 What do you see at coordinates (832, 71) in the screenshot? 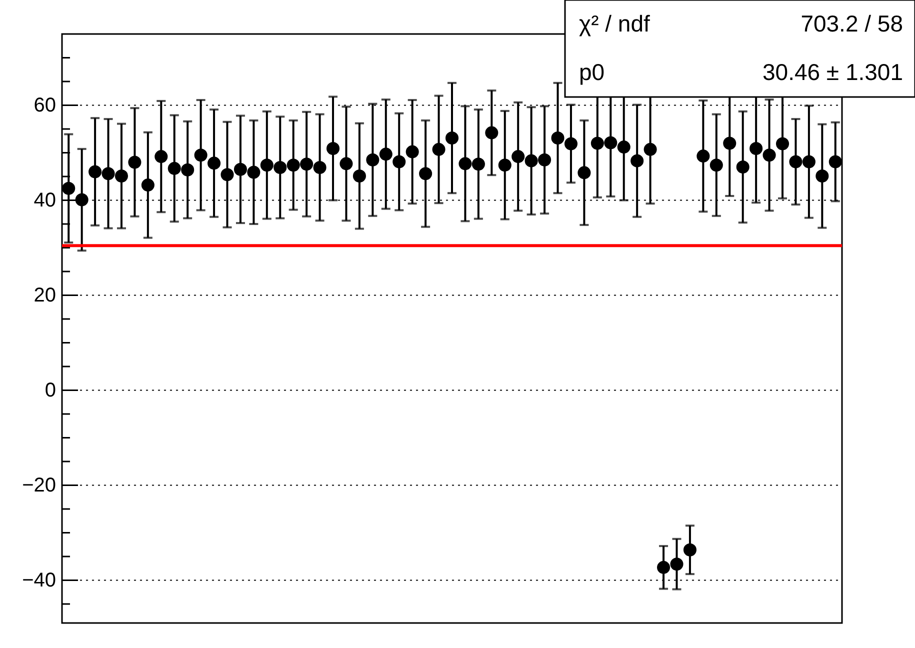
I see `annotation: 30.46 ± 1.301` at bounding box center [832, 71].